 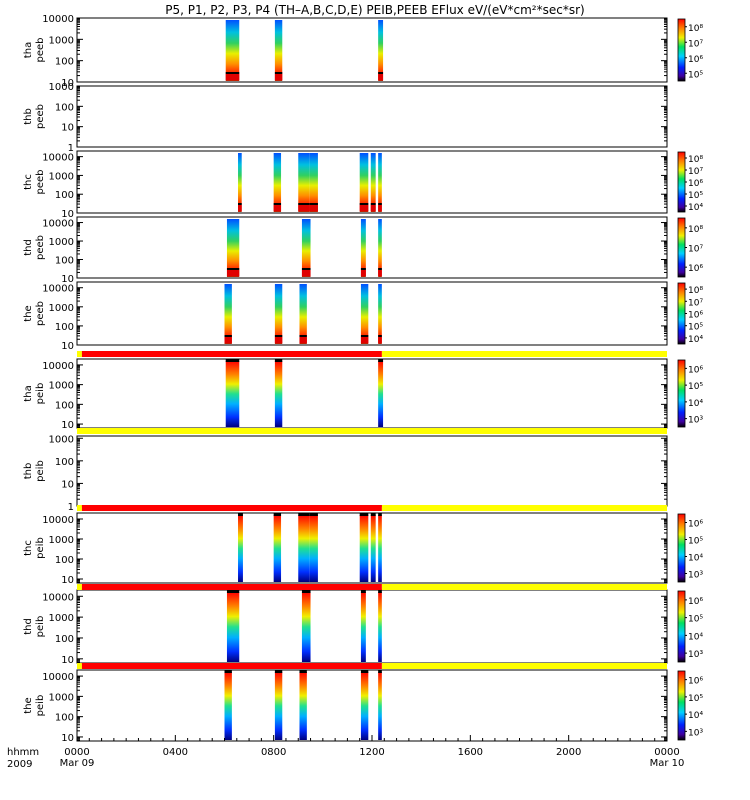 What do you see at coordinates (76, 752) in the screenshot?
I see `x-tick-label: 0000` at bounding box center [76, 752].